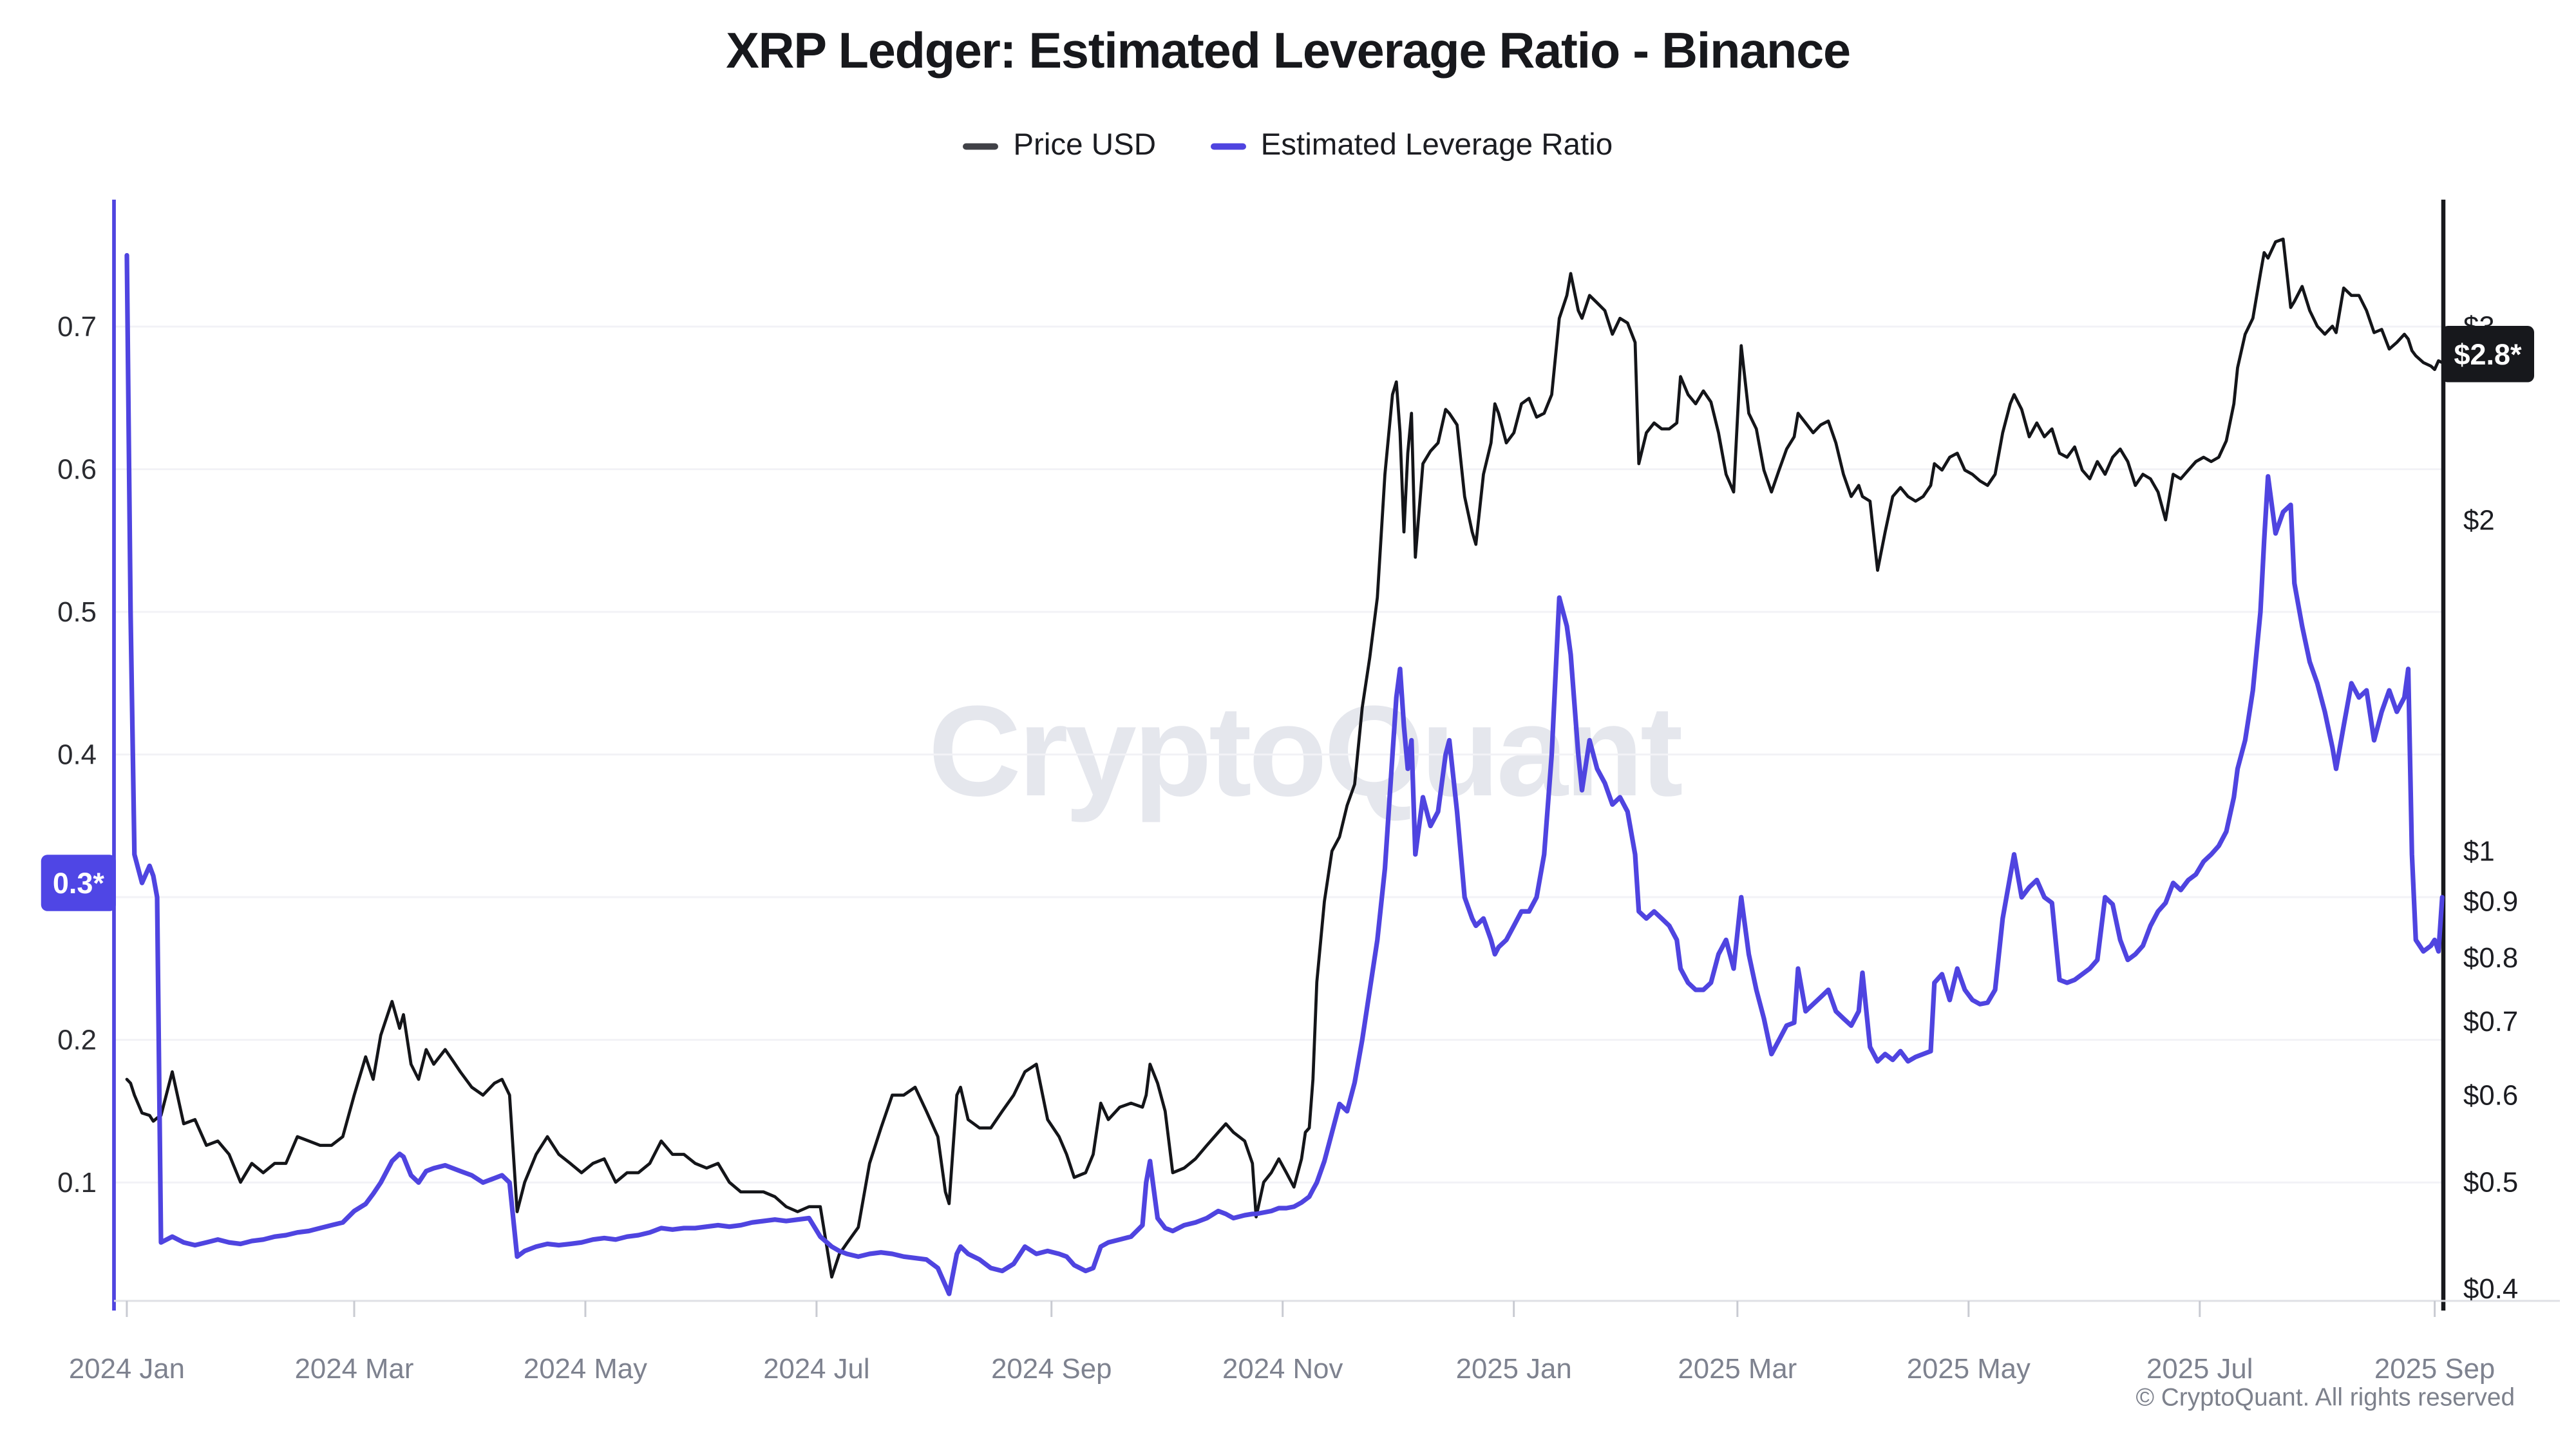  I want to click on svg-text: 0.6, so click(77, 470).